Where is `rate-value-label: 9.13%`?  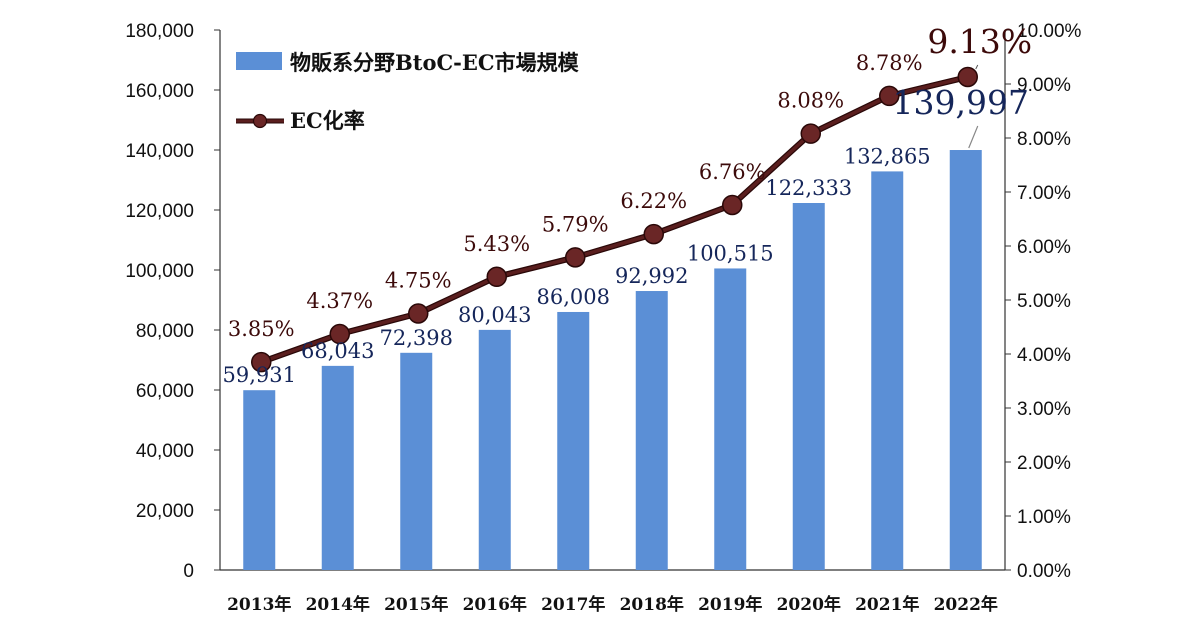
rate-value-label: 9.13% is located at coordinates (979, 41).